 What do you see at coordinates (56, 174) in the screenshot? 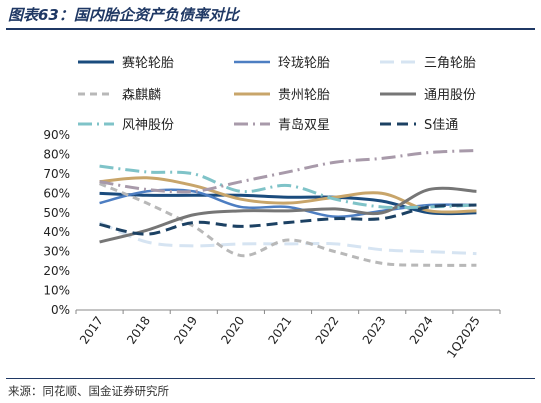
I see `y-tick-label: 70%` at bounding box center [56, 174].